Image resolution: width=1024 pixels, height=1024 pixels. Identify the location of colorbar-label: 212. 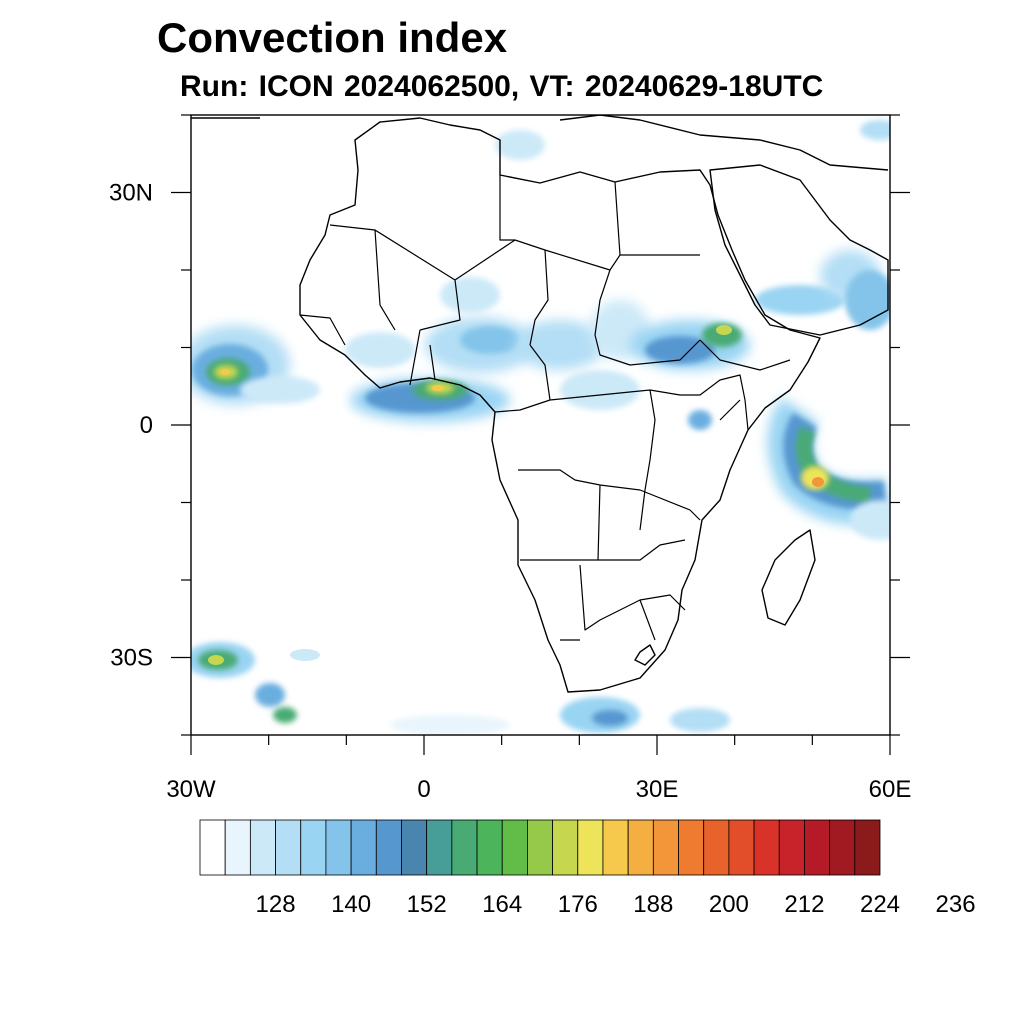
(804, 904).